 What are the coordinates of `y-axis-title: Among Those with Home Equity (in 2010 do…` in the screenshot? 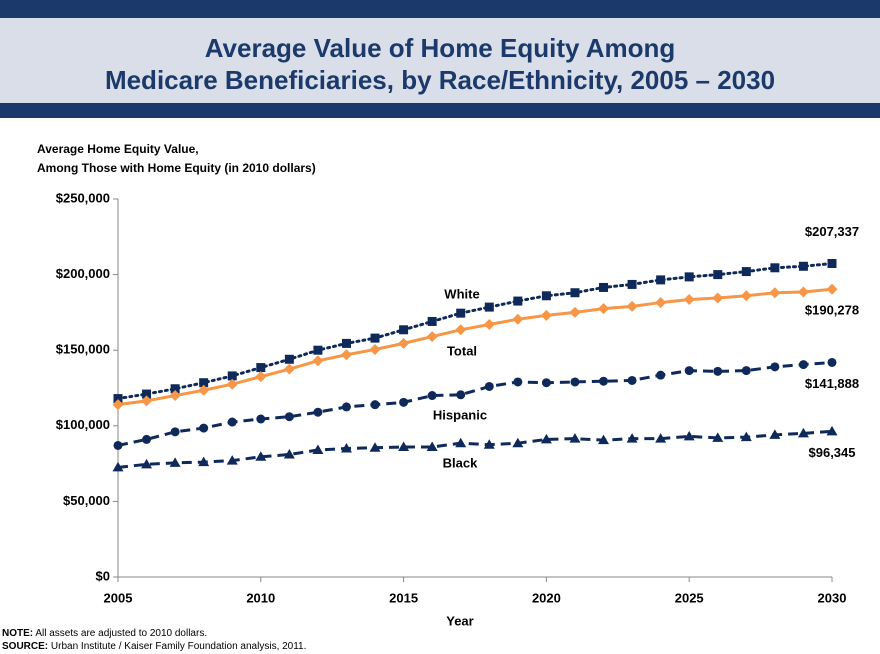 It's located at (176, 168).